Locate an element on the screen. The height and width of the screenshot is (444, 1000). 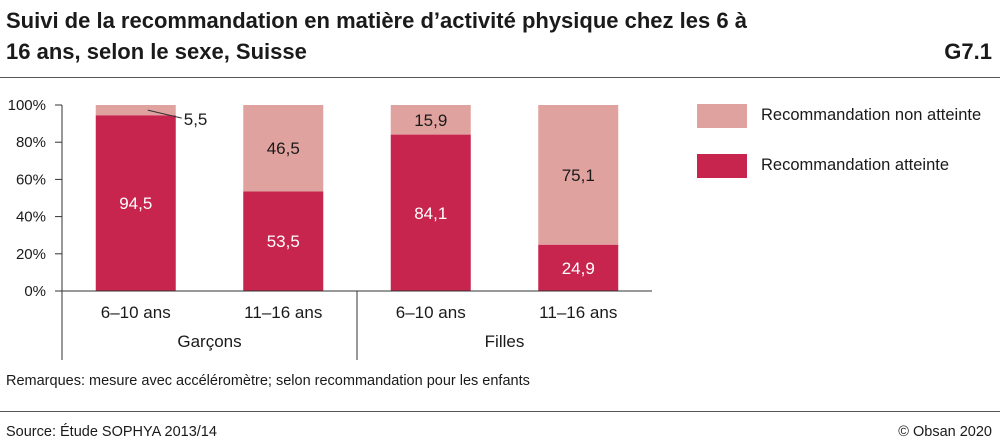
data-label: 5,5 is located at coordinates (196, 119).